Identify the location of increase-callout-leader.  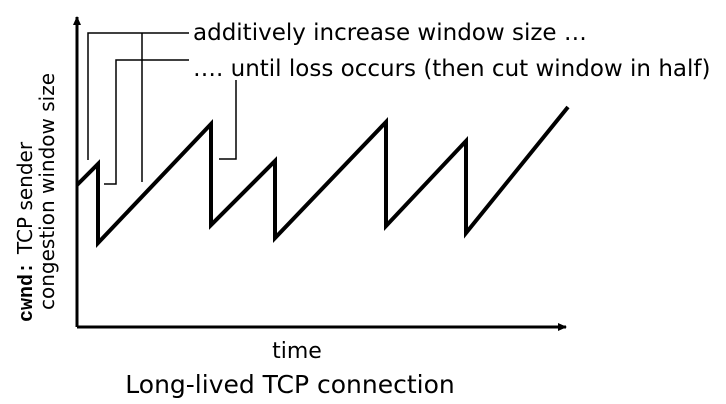
(138, 96).